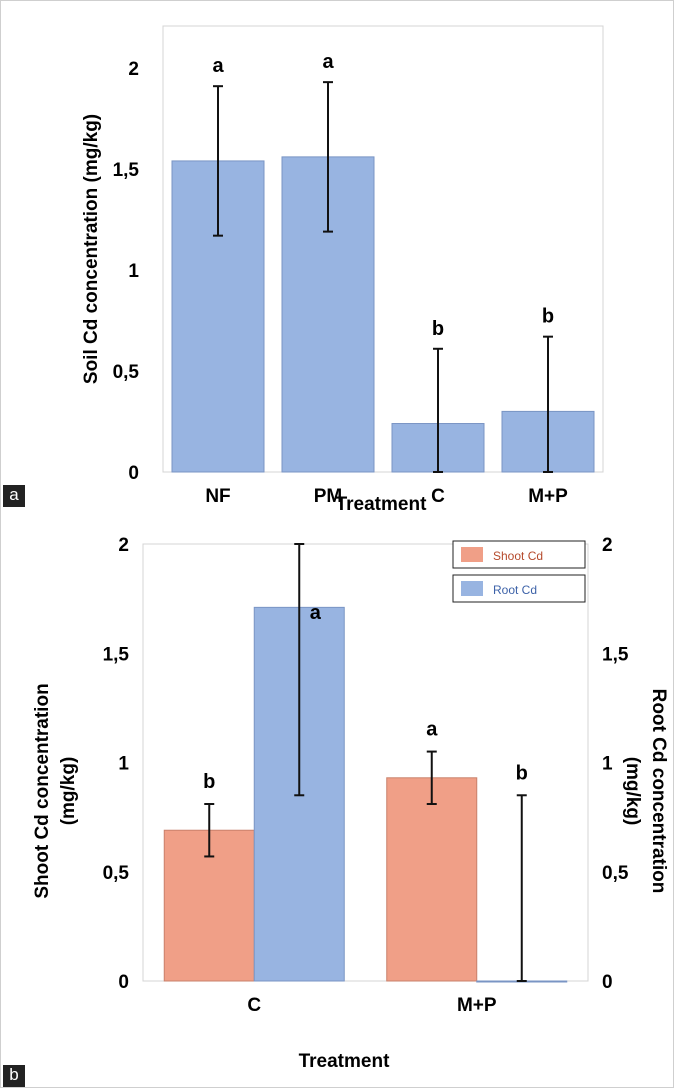 The image size is (674, 1089). Describe the element at coordinates (658, 791) in the screenshot. I see `y2-axis-title-line-1: Root Cd concentration` at that location.